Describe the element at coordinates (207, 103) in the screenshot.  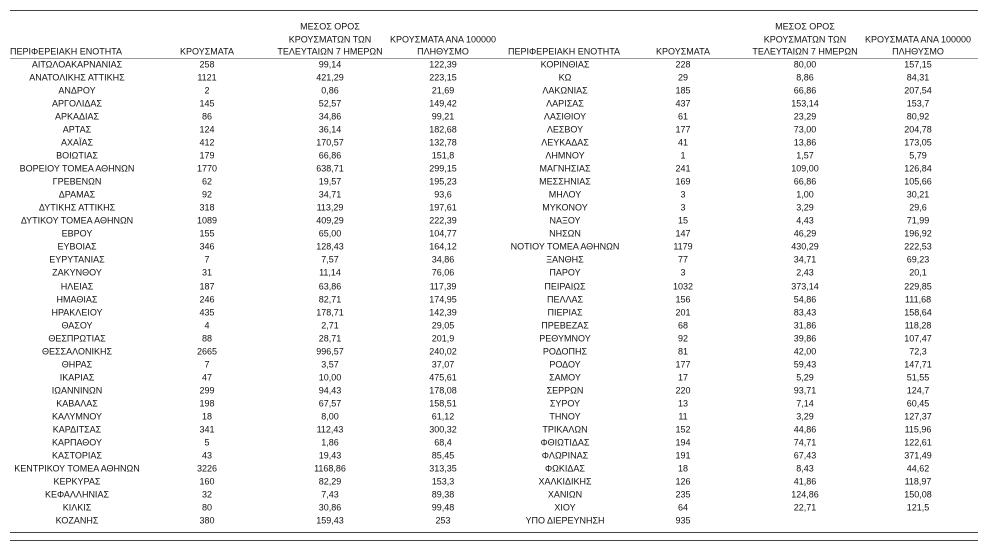
I see `table-cell: 145` at that location.